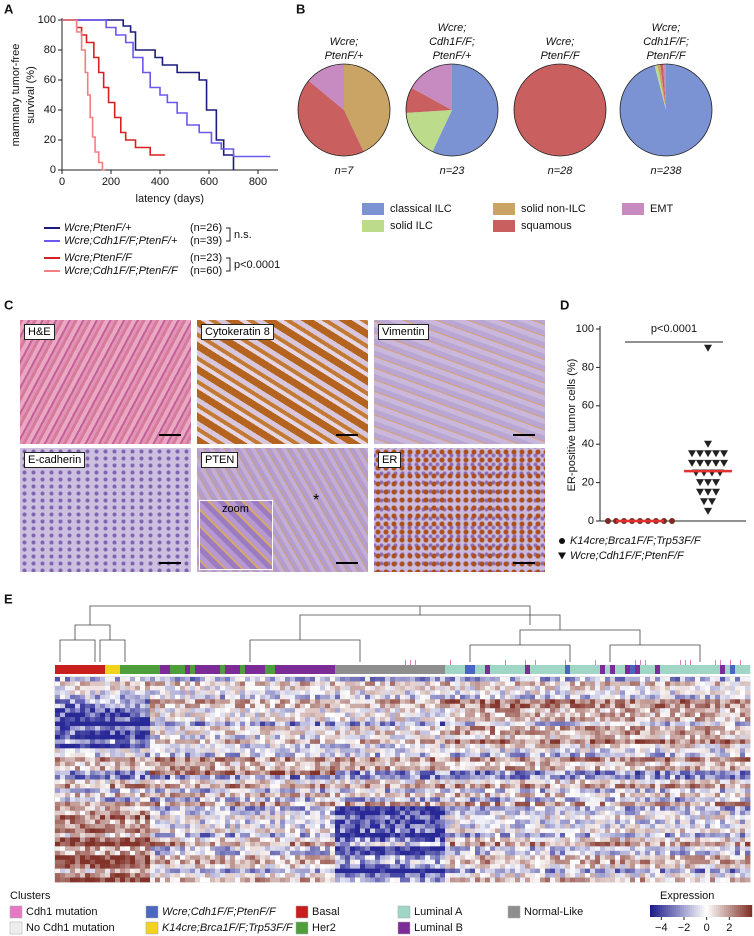  Describe the element at coordinates (627, 556) in the screenshot. I see `legend-label: Wcre;Cdh1F/F;PtenF/F` at that location.